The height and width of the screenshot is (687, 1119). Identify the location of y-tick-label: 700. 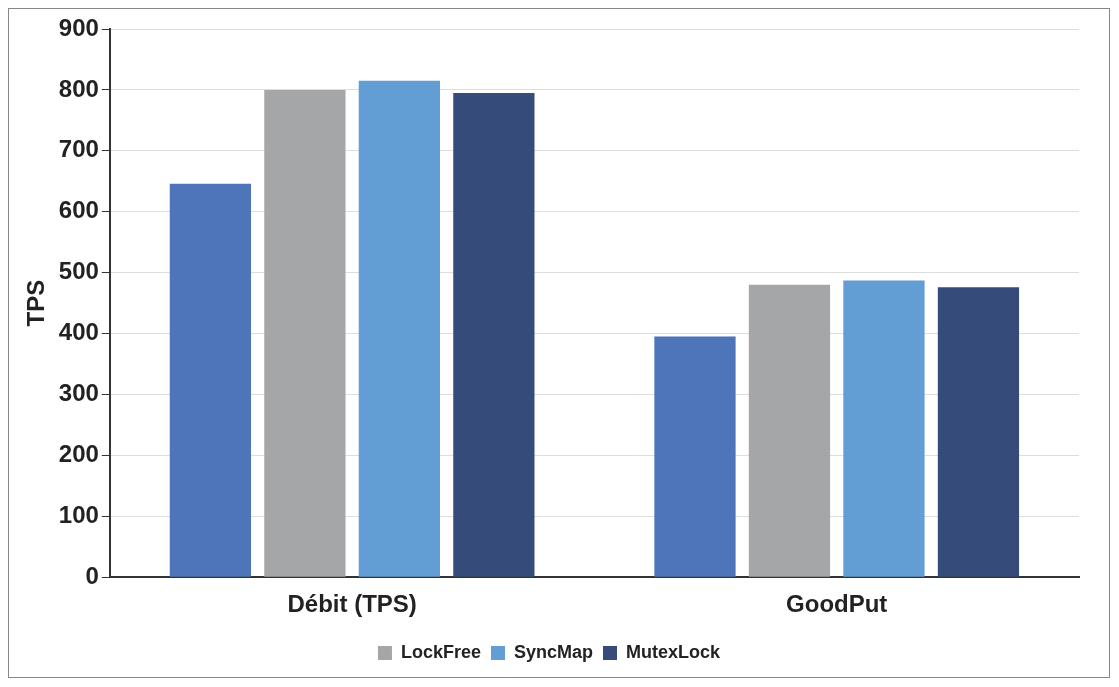
(78, 149).